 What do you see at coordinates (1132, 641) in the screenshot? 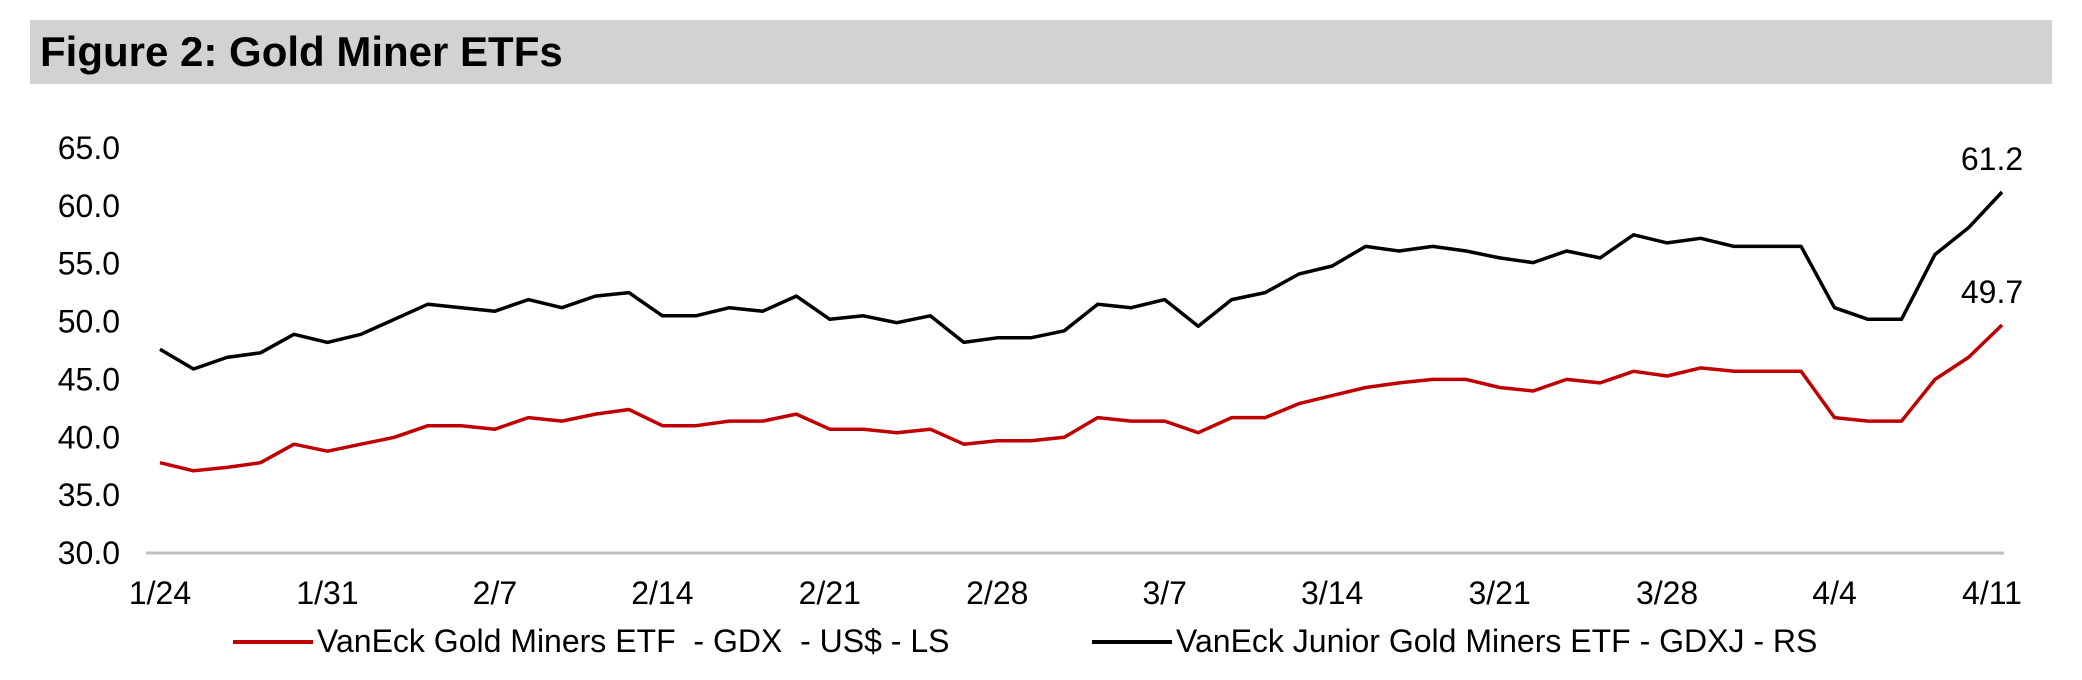
I see `legend-swatch-gdxj` at bounding box center [1132, 641].